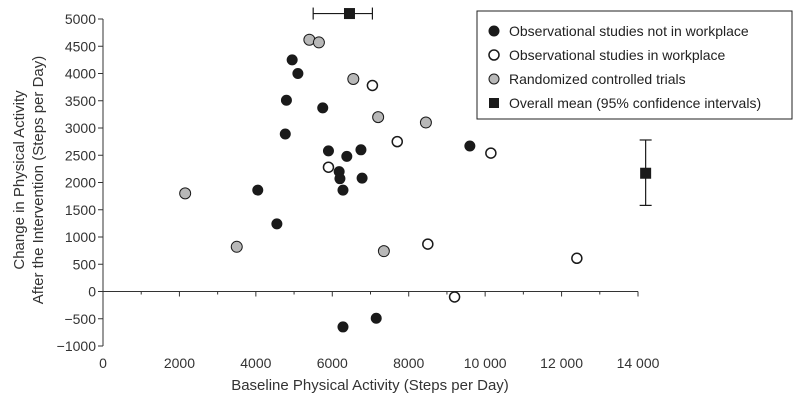  I want to click on y-tick-label: 4000, so click(80, 74).